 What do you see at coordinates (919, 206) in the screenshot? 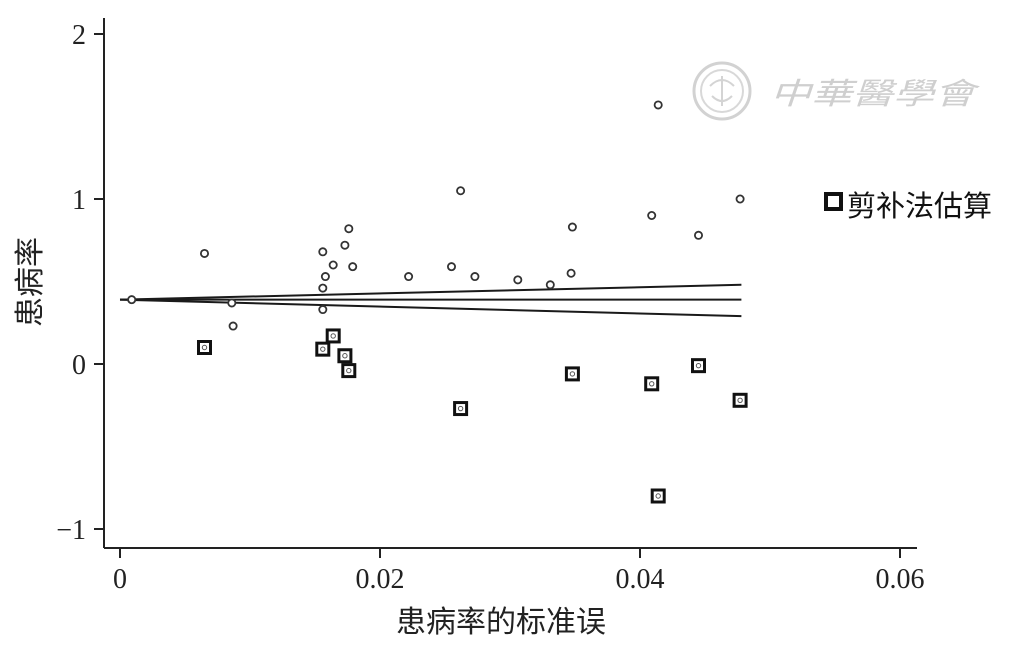
I see `legend-label: 剪补法估算` at bounding box center [919, 206].